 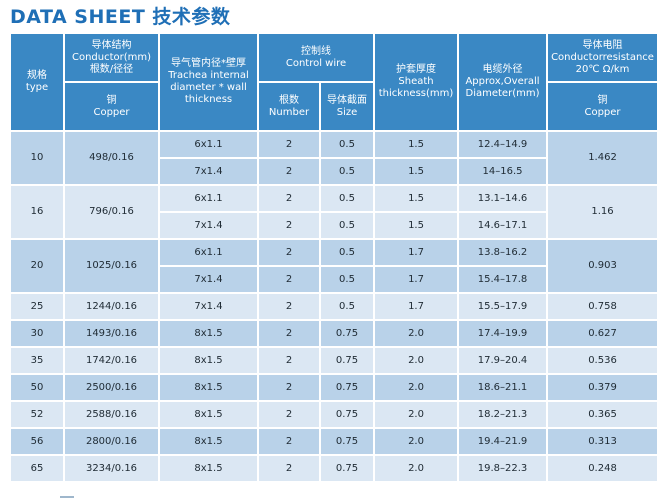 What do you see at coordinates (37, 266) in the screenshot?
I see `cell-type: 20` at bounding box center [37, 266].